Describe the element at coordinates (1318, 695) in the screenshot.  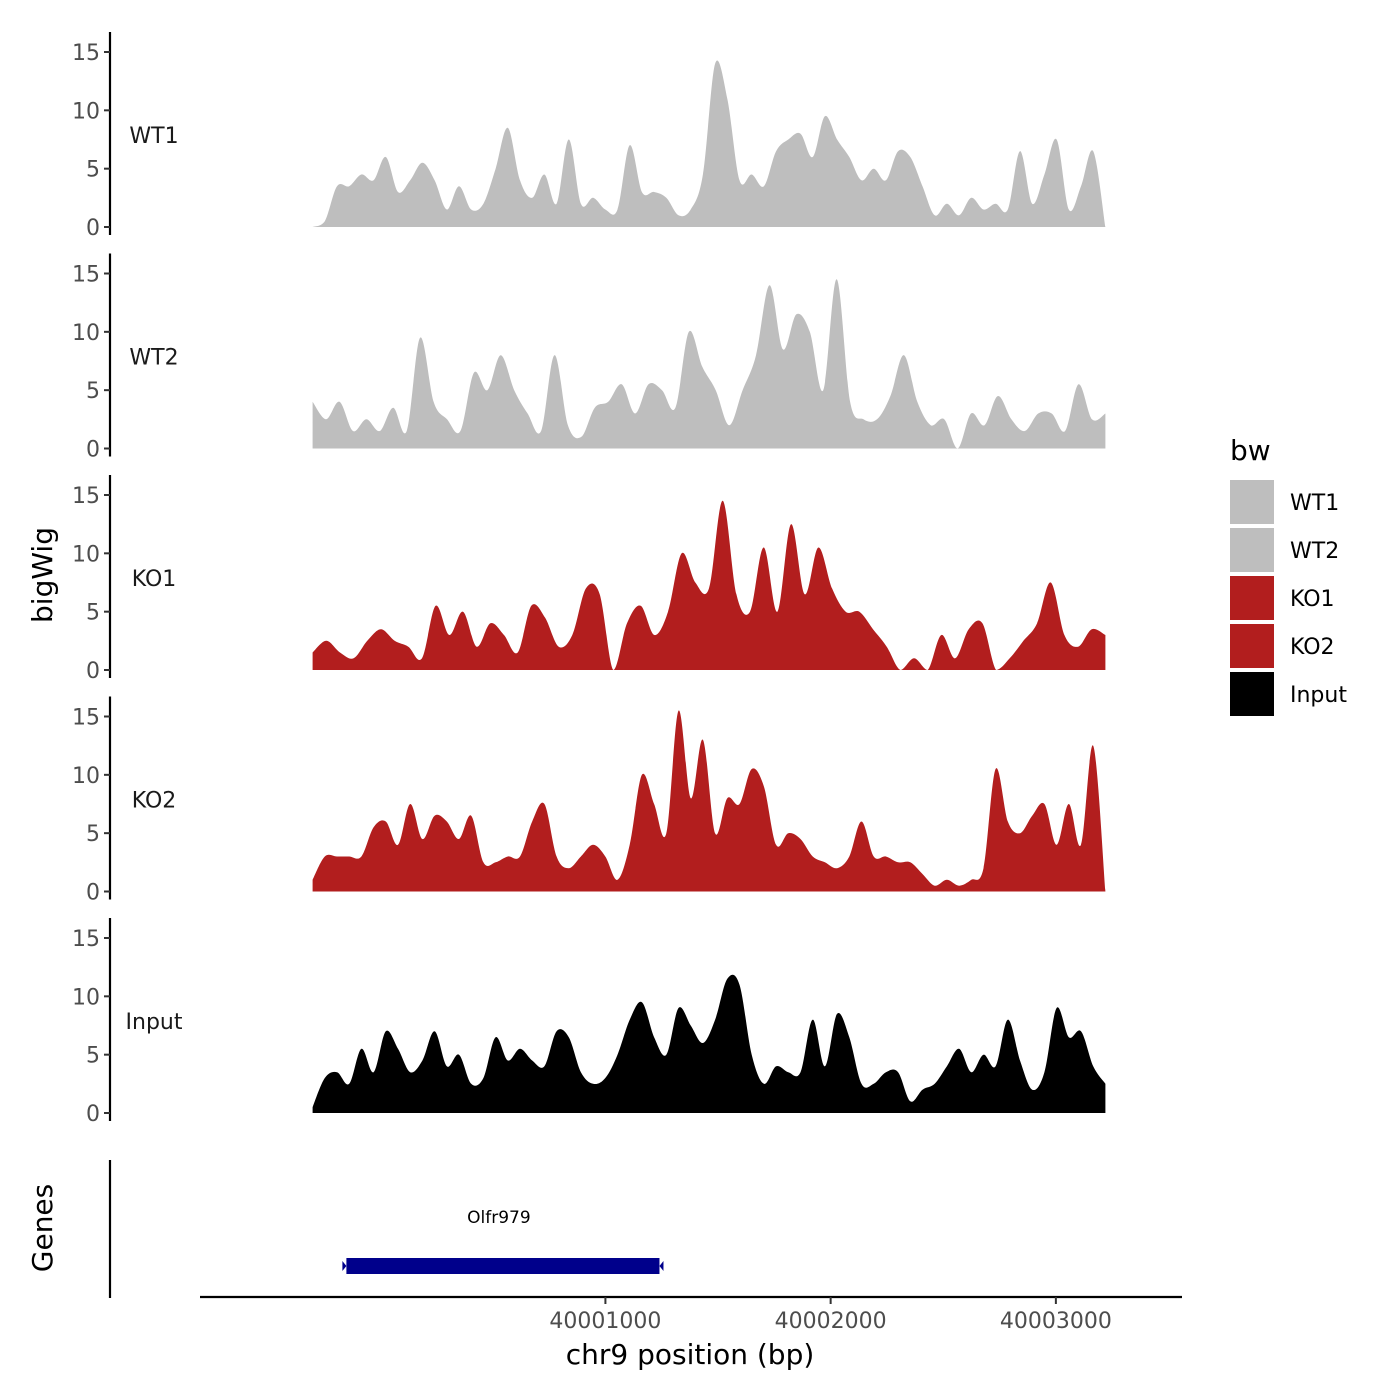
I see `legend-label: Input` at that location.